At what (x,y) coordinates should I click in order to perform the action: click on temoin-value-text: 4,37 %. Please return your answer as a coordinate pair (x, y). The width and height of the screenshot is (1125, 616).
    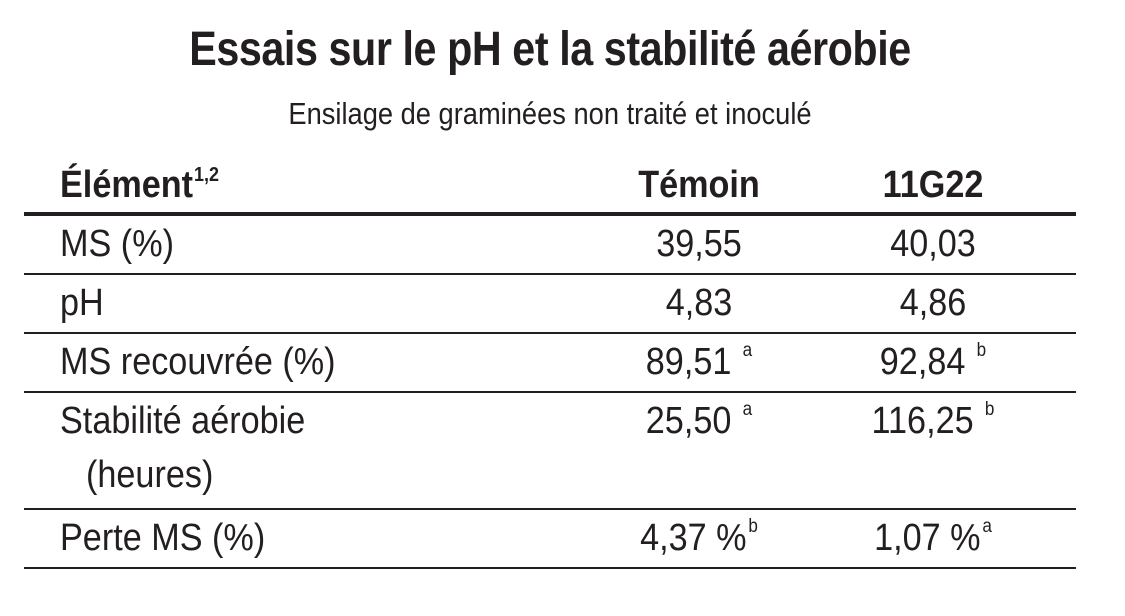
    Looking at the image, I should click on (693, 538).